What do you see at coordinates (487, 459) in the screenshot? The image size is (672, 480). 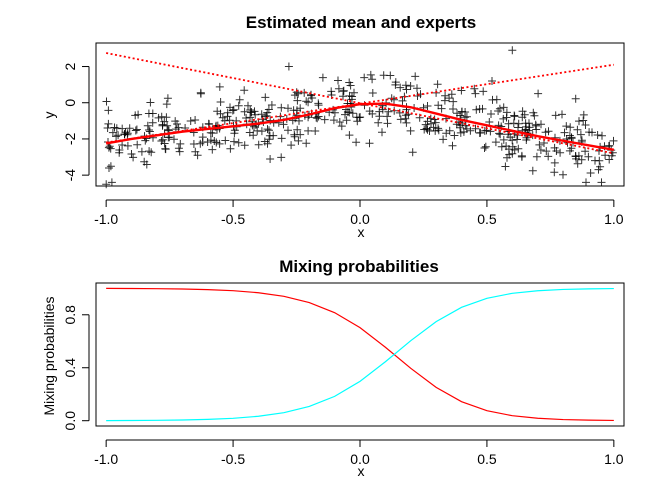 I see `panel2-x-tick-label: 0.5` at bounding box center [487, 459].